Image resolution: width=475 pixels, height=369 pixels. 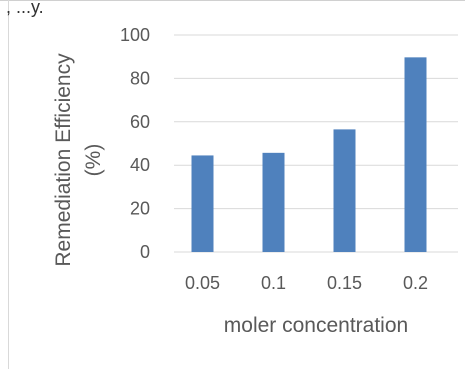 What do you see at coordinates (25, 8) in the screenshot?
I see `header-text: , ...y.` at bounding box center [25, 8].